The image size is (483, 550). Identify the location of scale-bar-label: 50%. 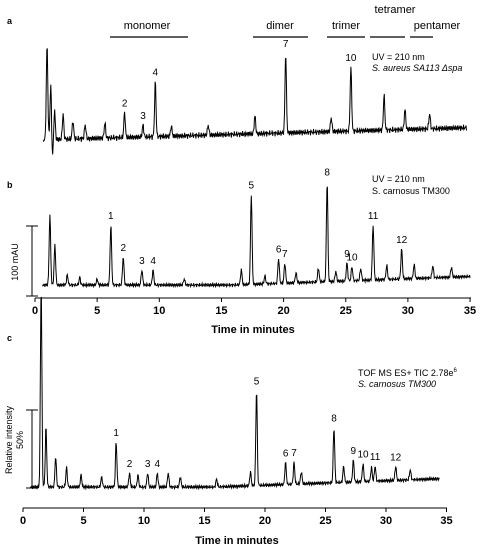
(20, 440).